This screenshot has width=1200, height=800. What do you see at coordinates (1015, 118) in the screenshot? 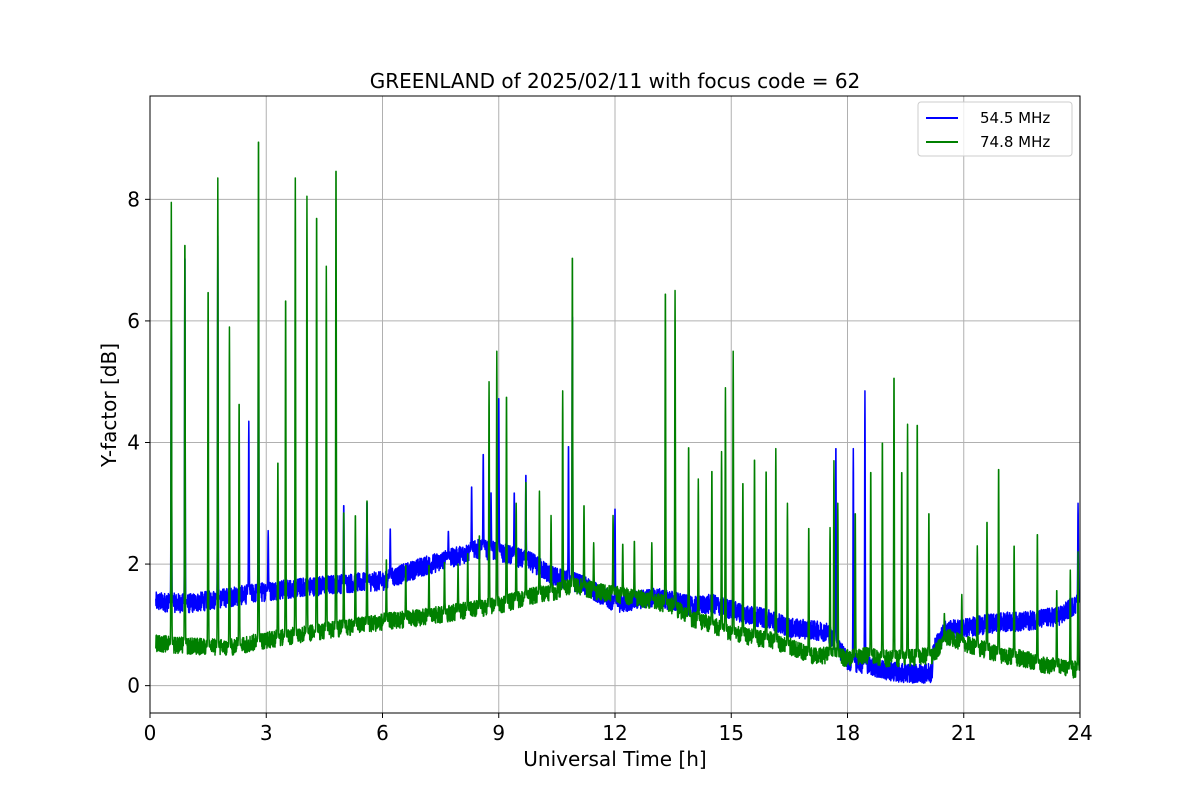
I see `legend-entry-1: 54.5 MHz` at bounding box center [1015, 118].